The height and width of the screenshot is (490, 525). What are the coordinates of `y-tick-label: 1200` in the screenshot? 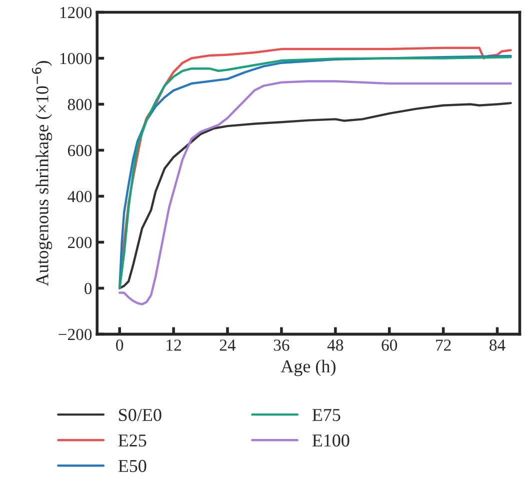 It's located at (76, 12).